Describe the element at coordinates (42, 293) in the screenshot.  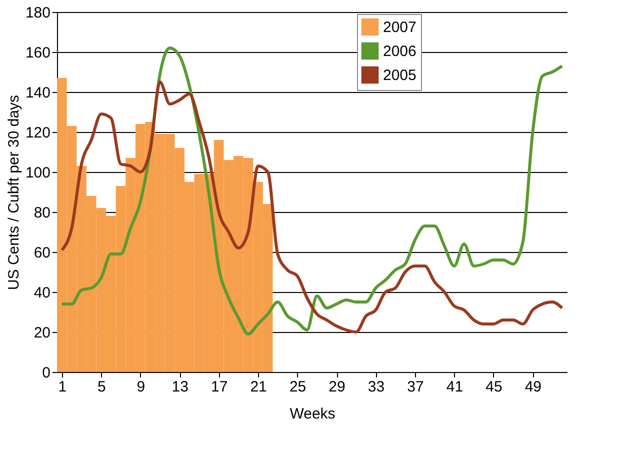
I see `y-tick-label: 40` at that location.